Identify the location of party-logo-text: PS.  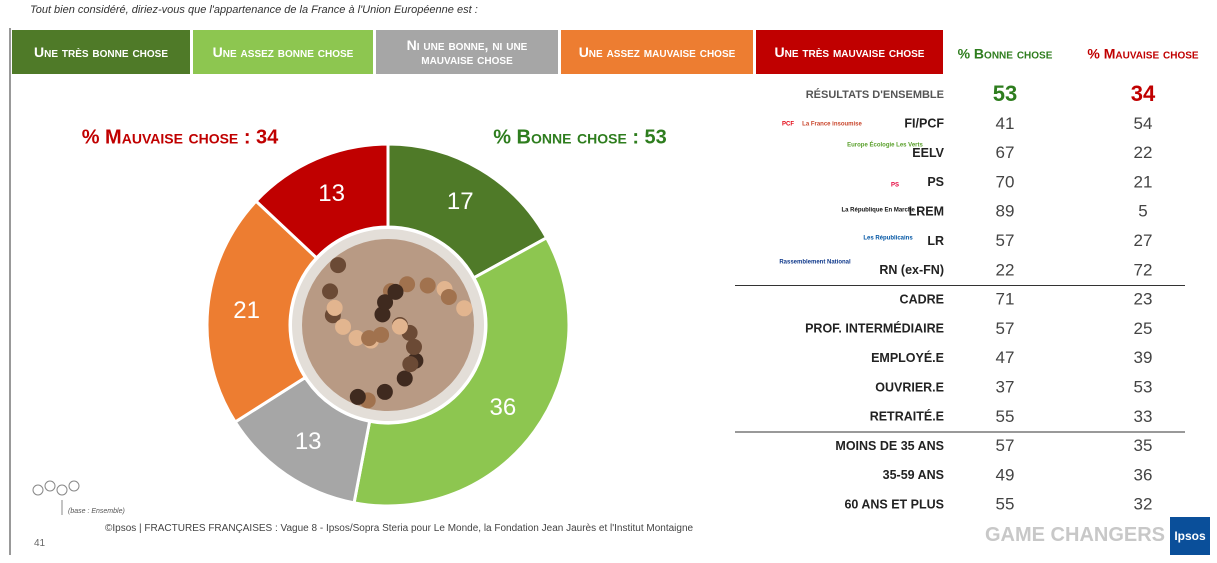
(895, 186).